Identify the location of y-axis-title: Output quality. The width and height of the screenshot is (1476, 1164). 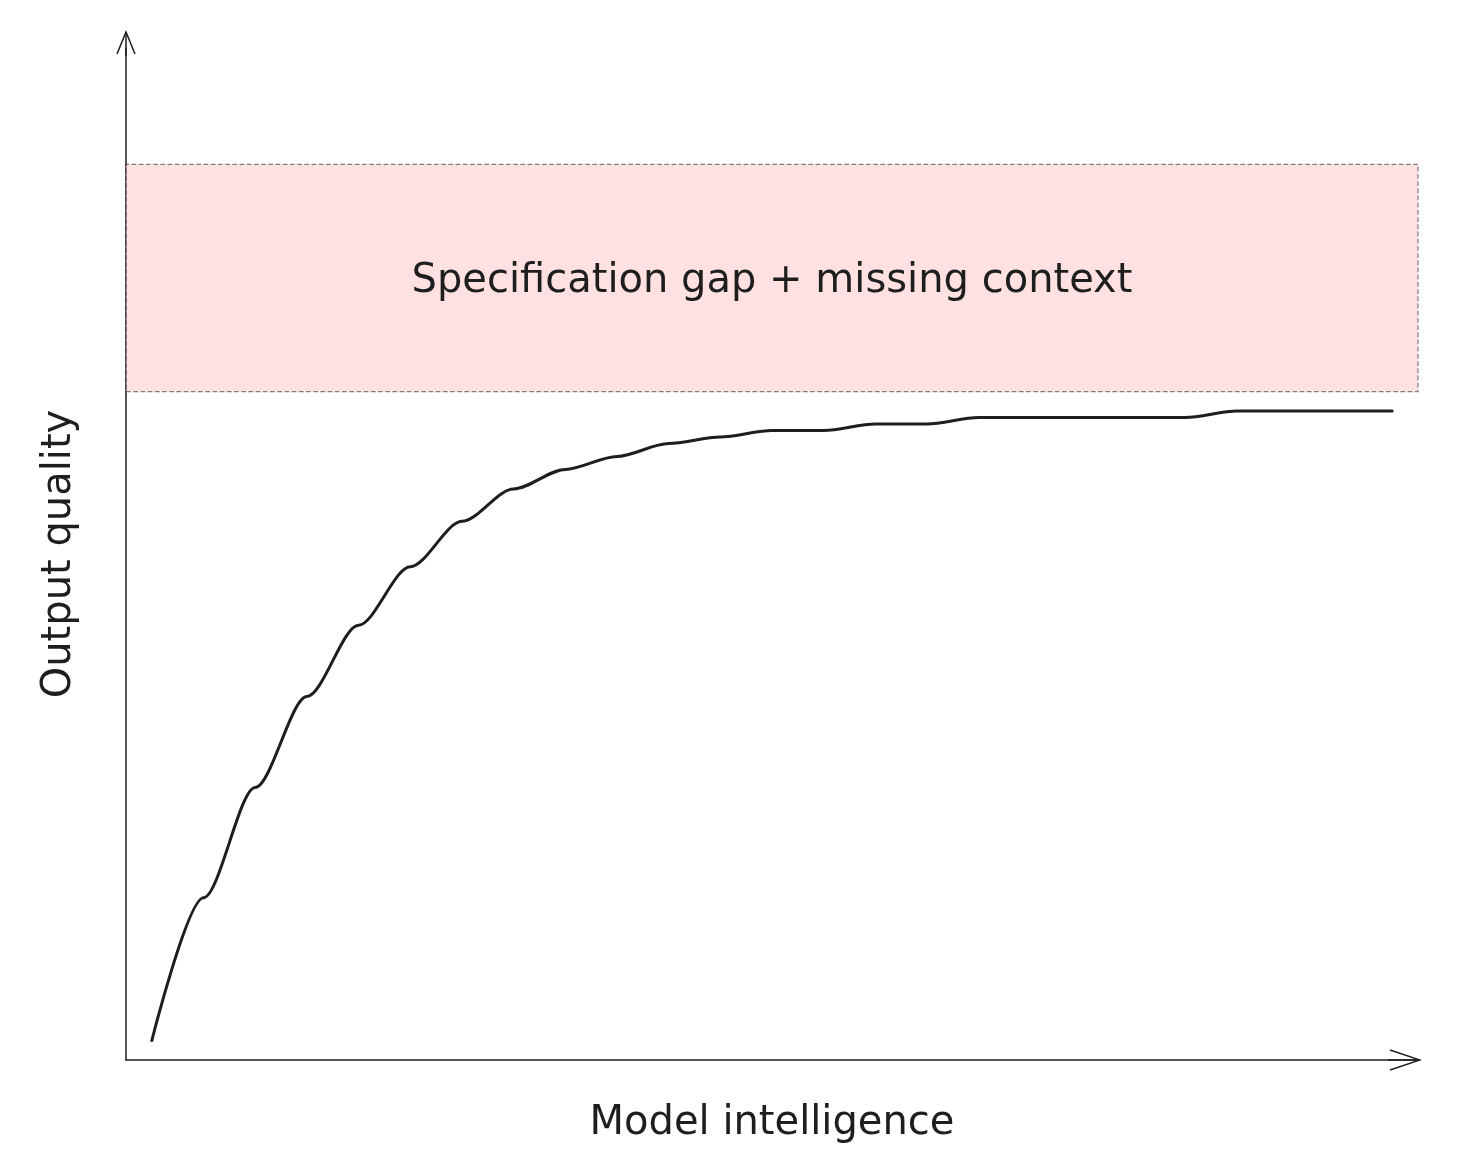
(56, 554).